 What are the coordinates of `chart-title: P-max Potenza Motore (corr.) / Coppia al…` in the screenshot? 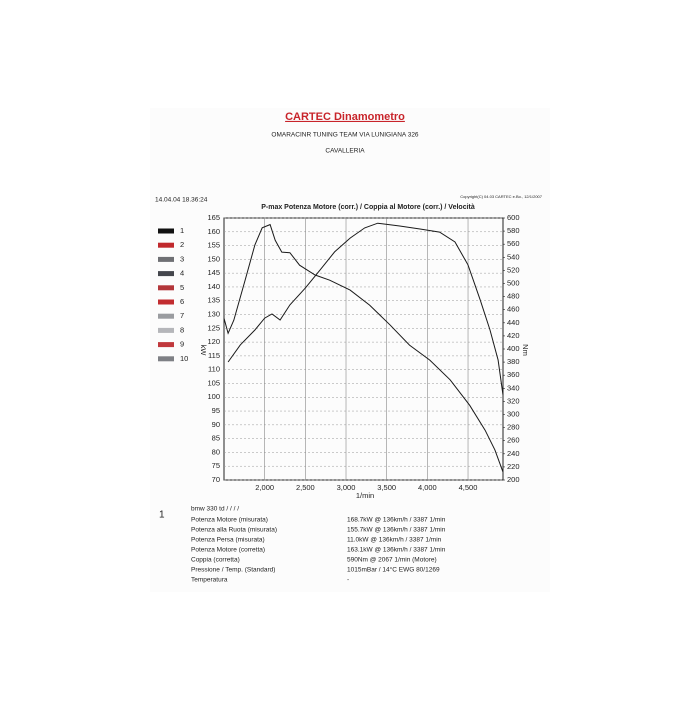 It's located at (368, 207).